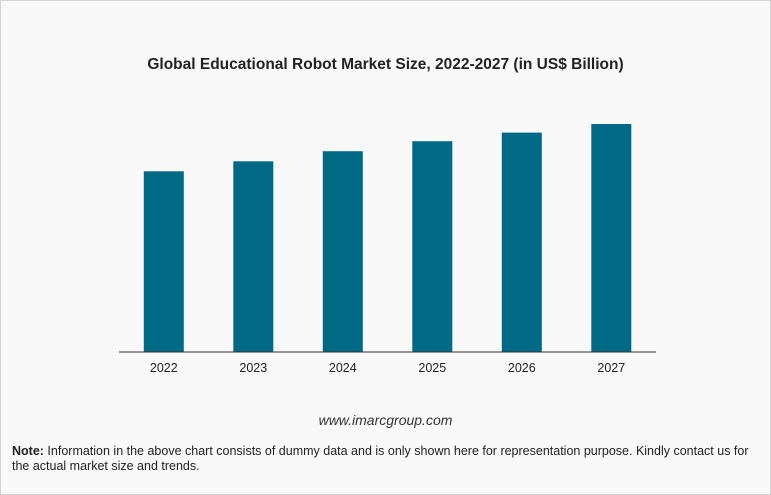  What do you see at coordinates (343, 368) in the screenshot?
I see `x-tick-label-2024: 2024` at bounding box center [343, 368].